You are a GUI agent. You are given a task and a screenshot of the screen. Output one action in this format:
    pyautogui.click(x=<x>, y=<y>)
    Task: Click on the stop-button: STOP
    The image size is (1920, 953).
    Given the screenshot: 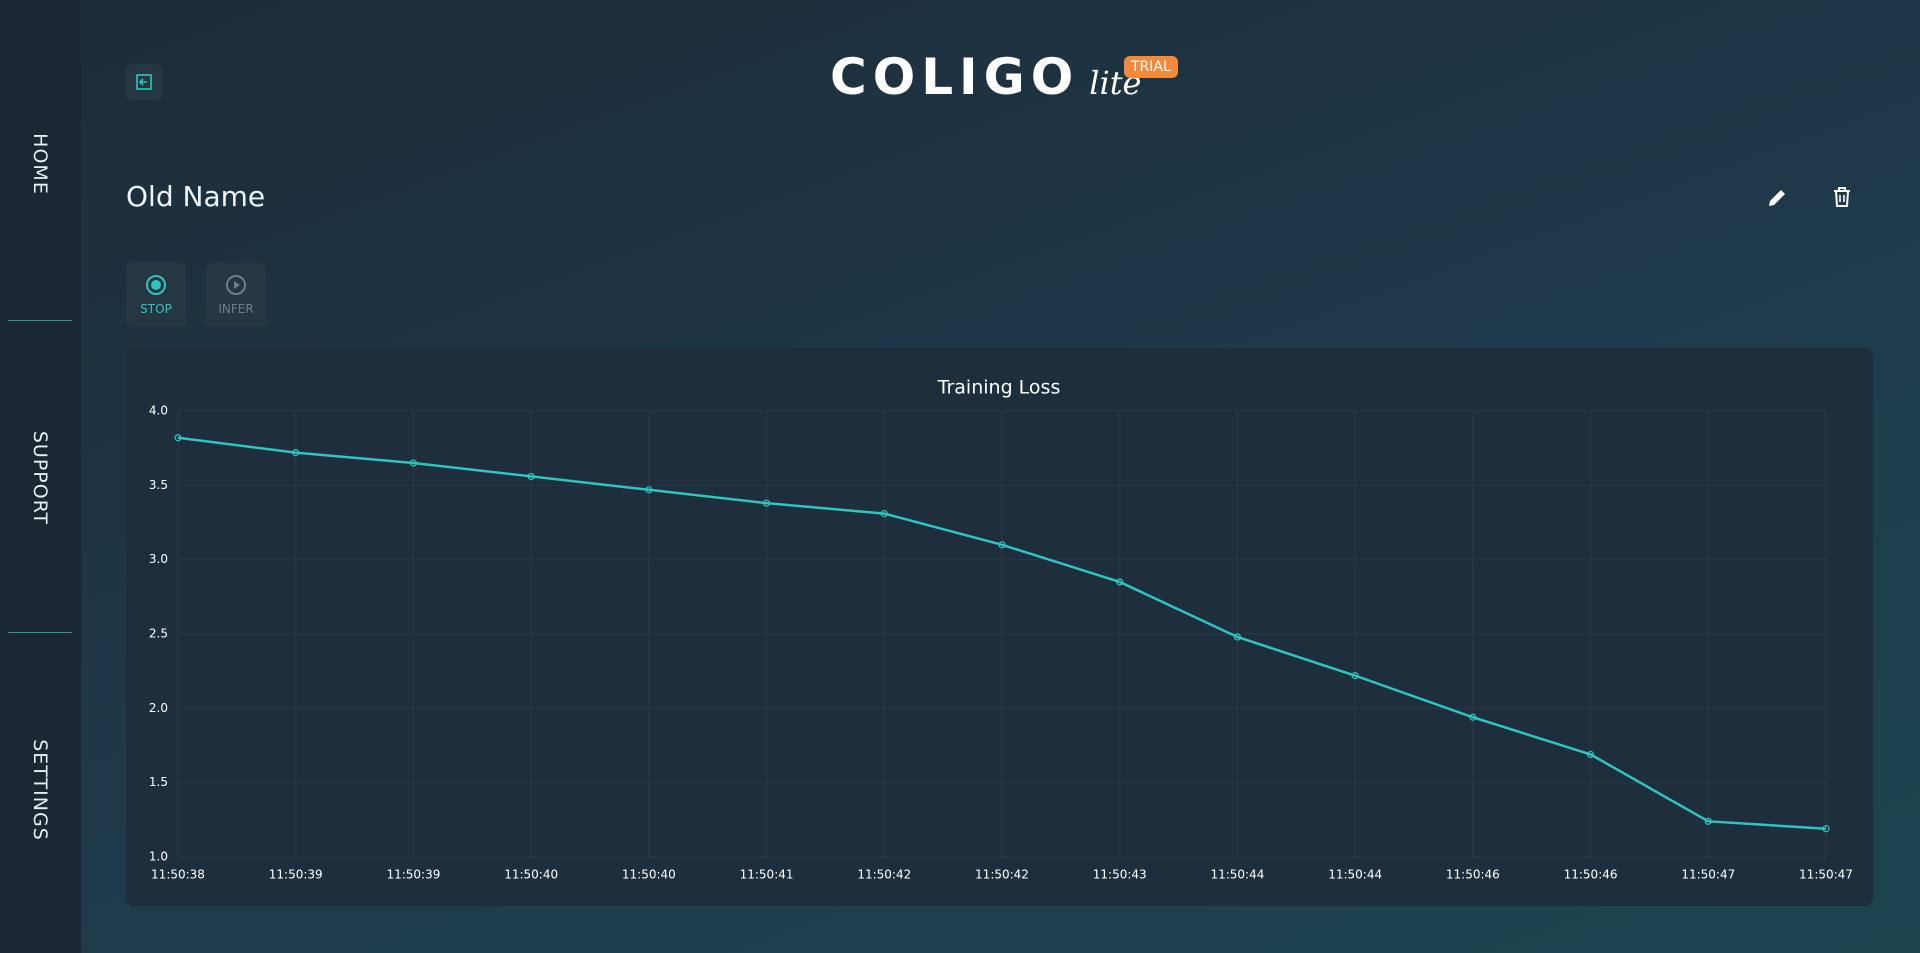 What is the action you would take?
    pyautogui.click(x=156, y=294)
    